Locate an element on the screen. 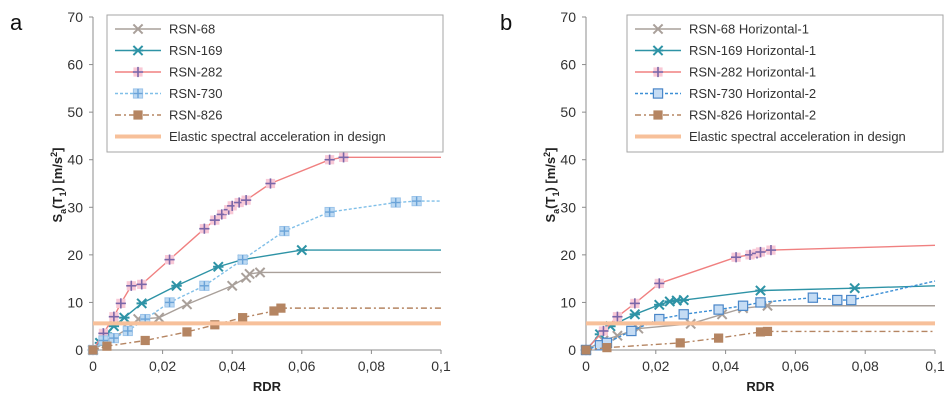 The image size is (950, 396). legend-label: RSN-169 is located at coordinates (195, 50).